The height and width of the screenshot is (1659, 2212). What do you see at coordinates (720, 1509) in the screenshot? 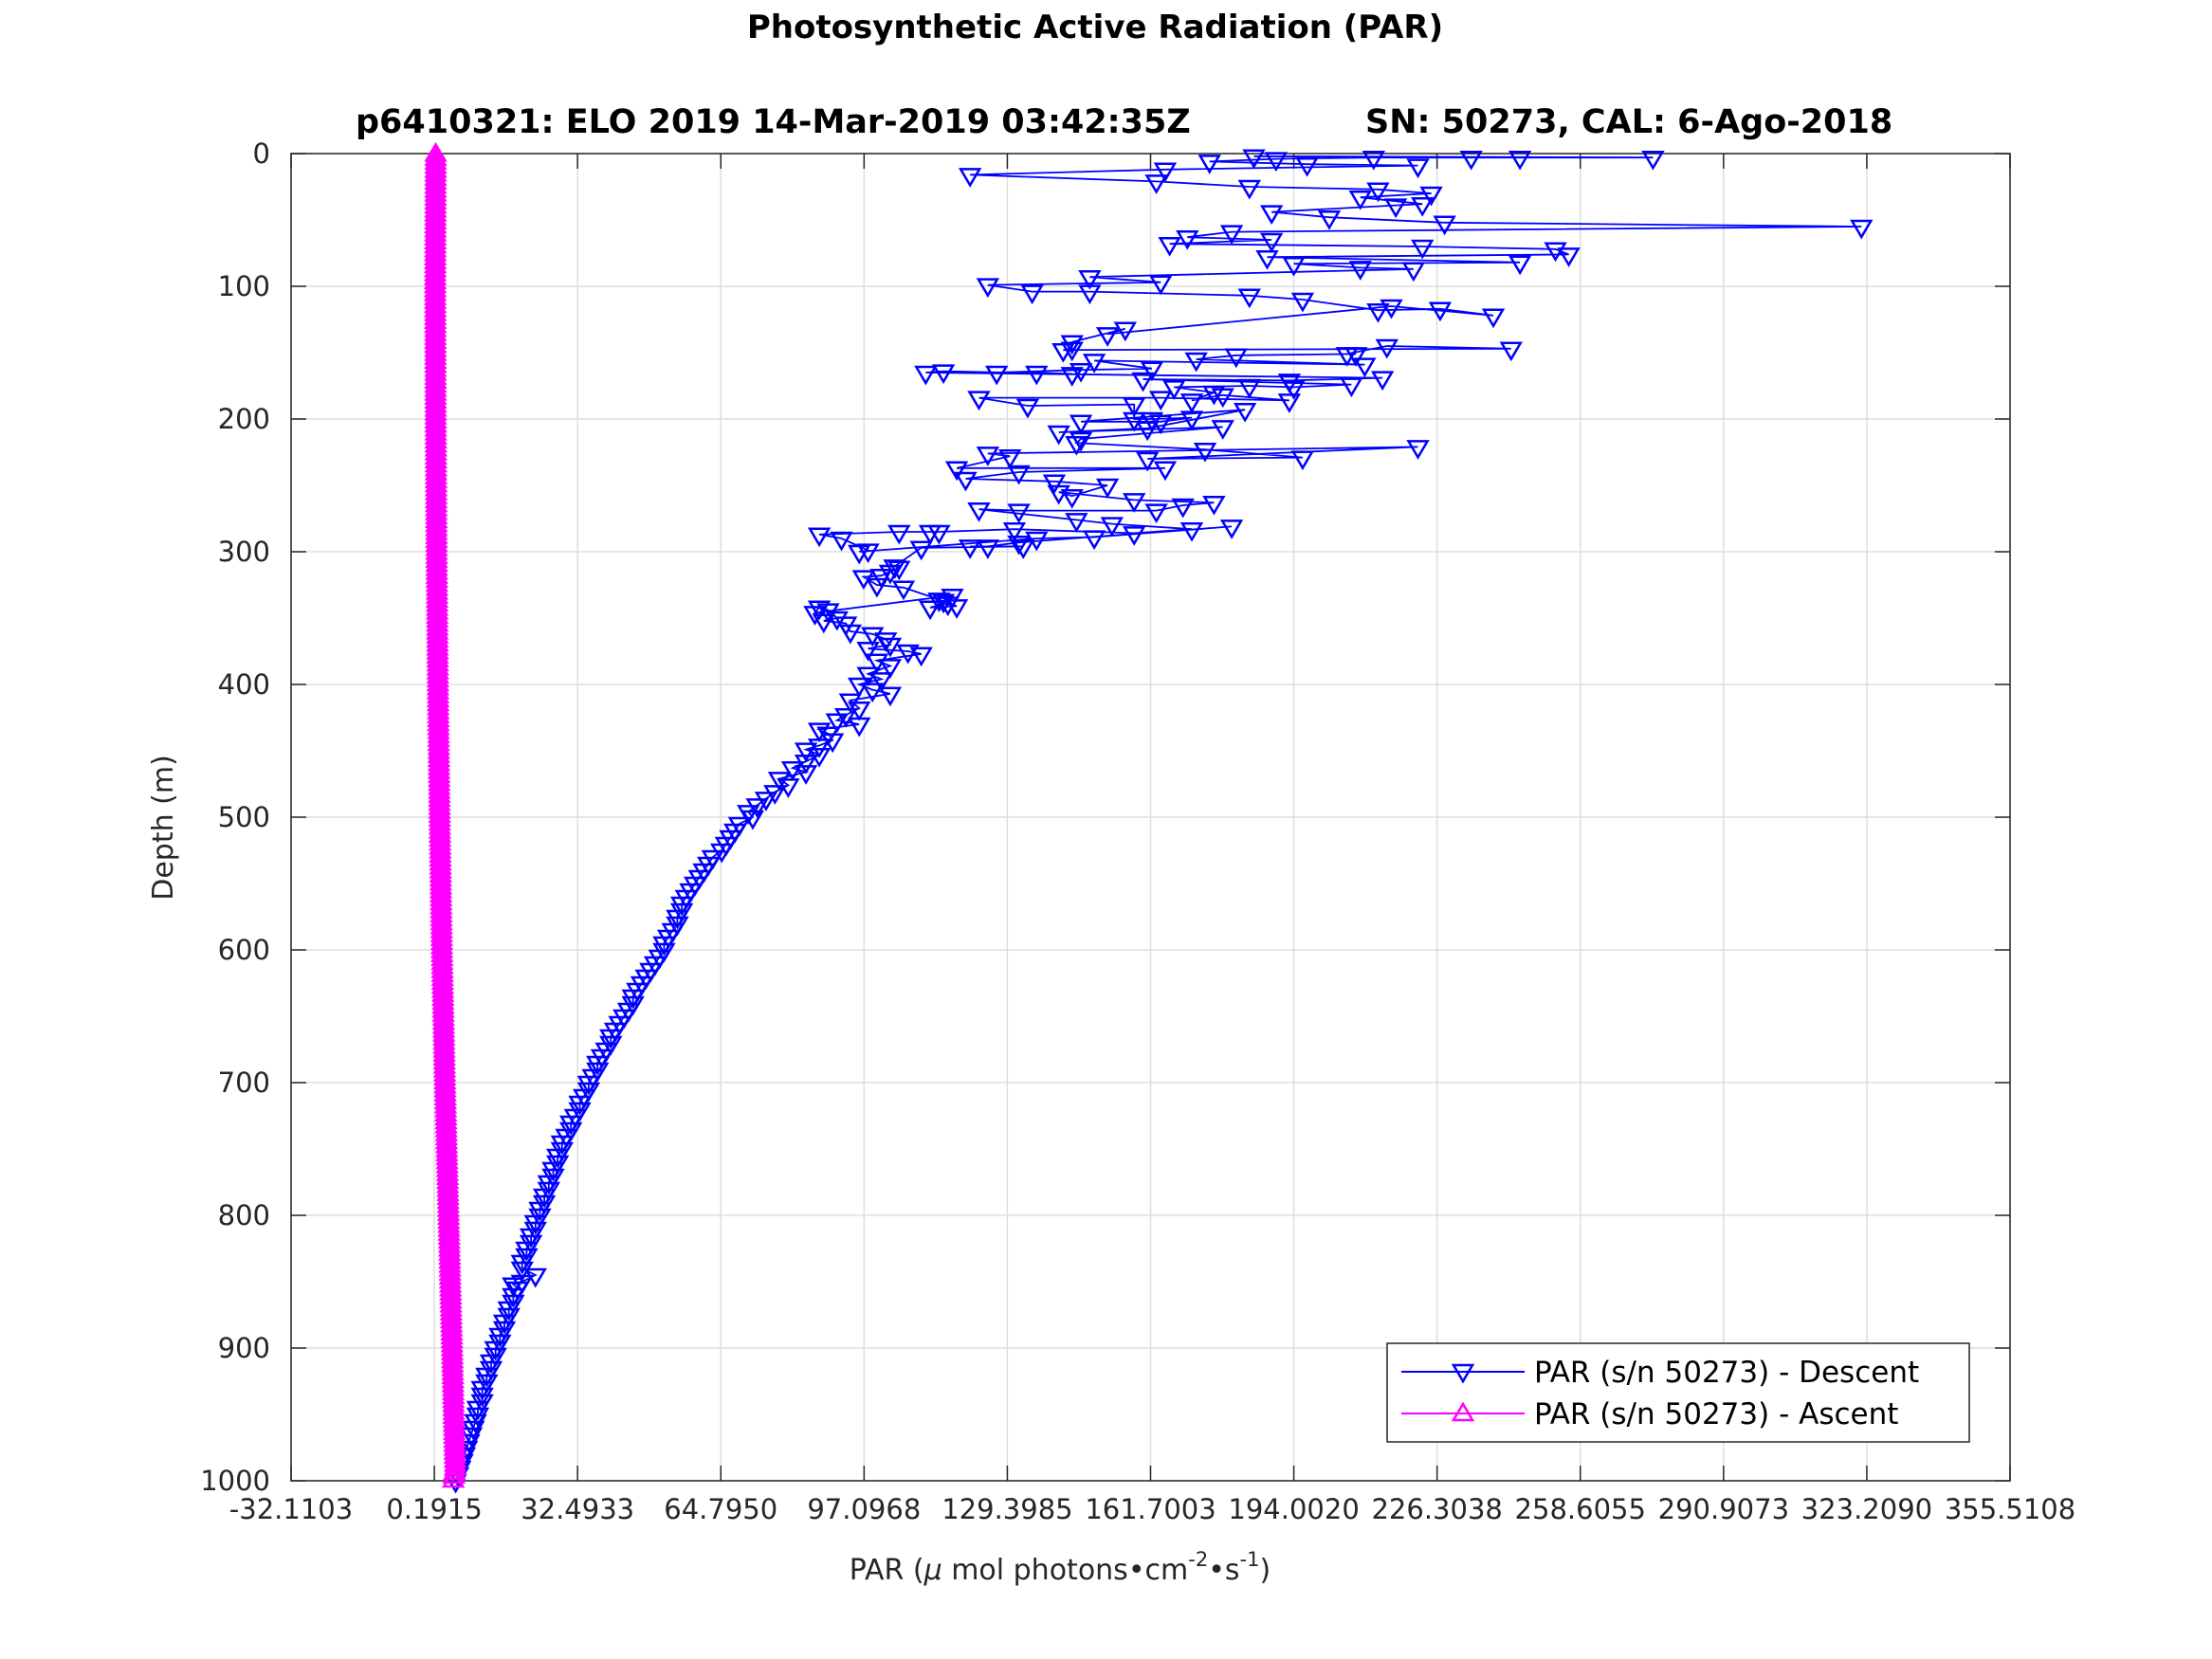
I see `x-tick-label: 64.7950` at bounding box center [720, 1509].